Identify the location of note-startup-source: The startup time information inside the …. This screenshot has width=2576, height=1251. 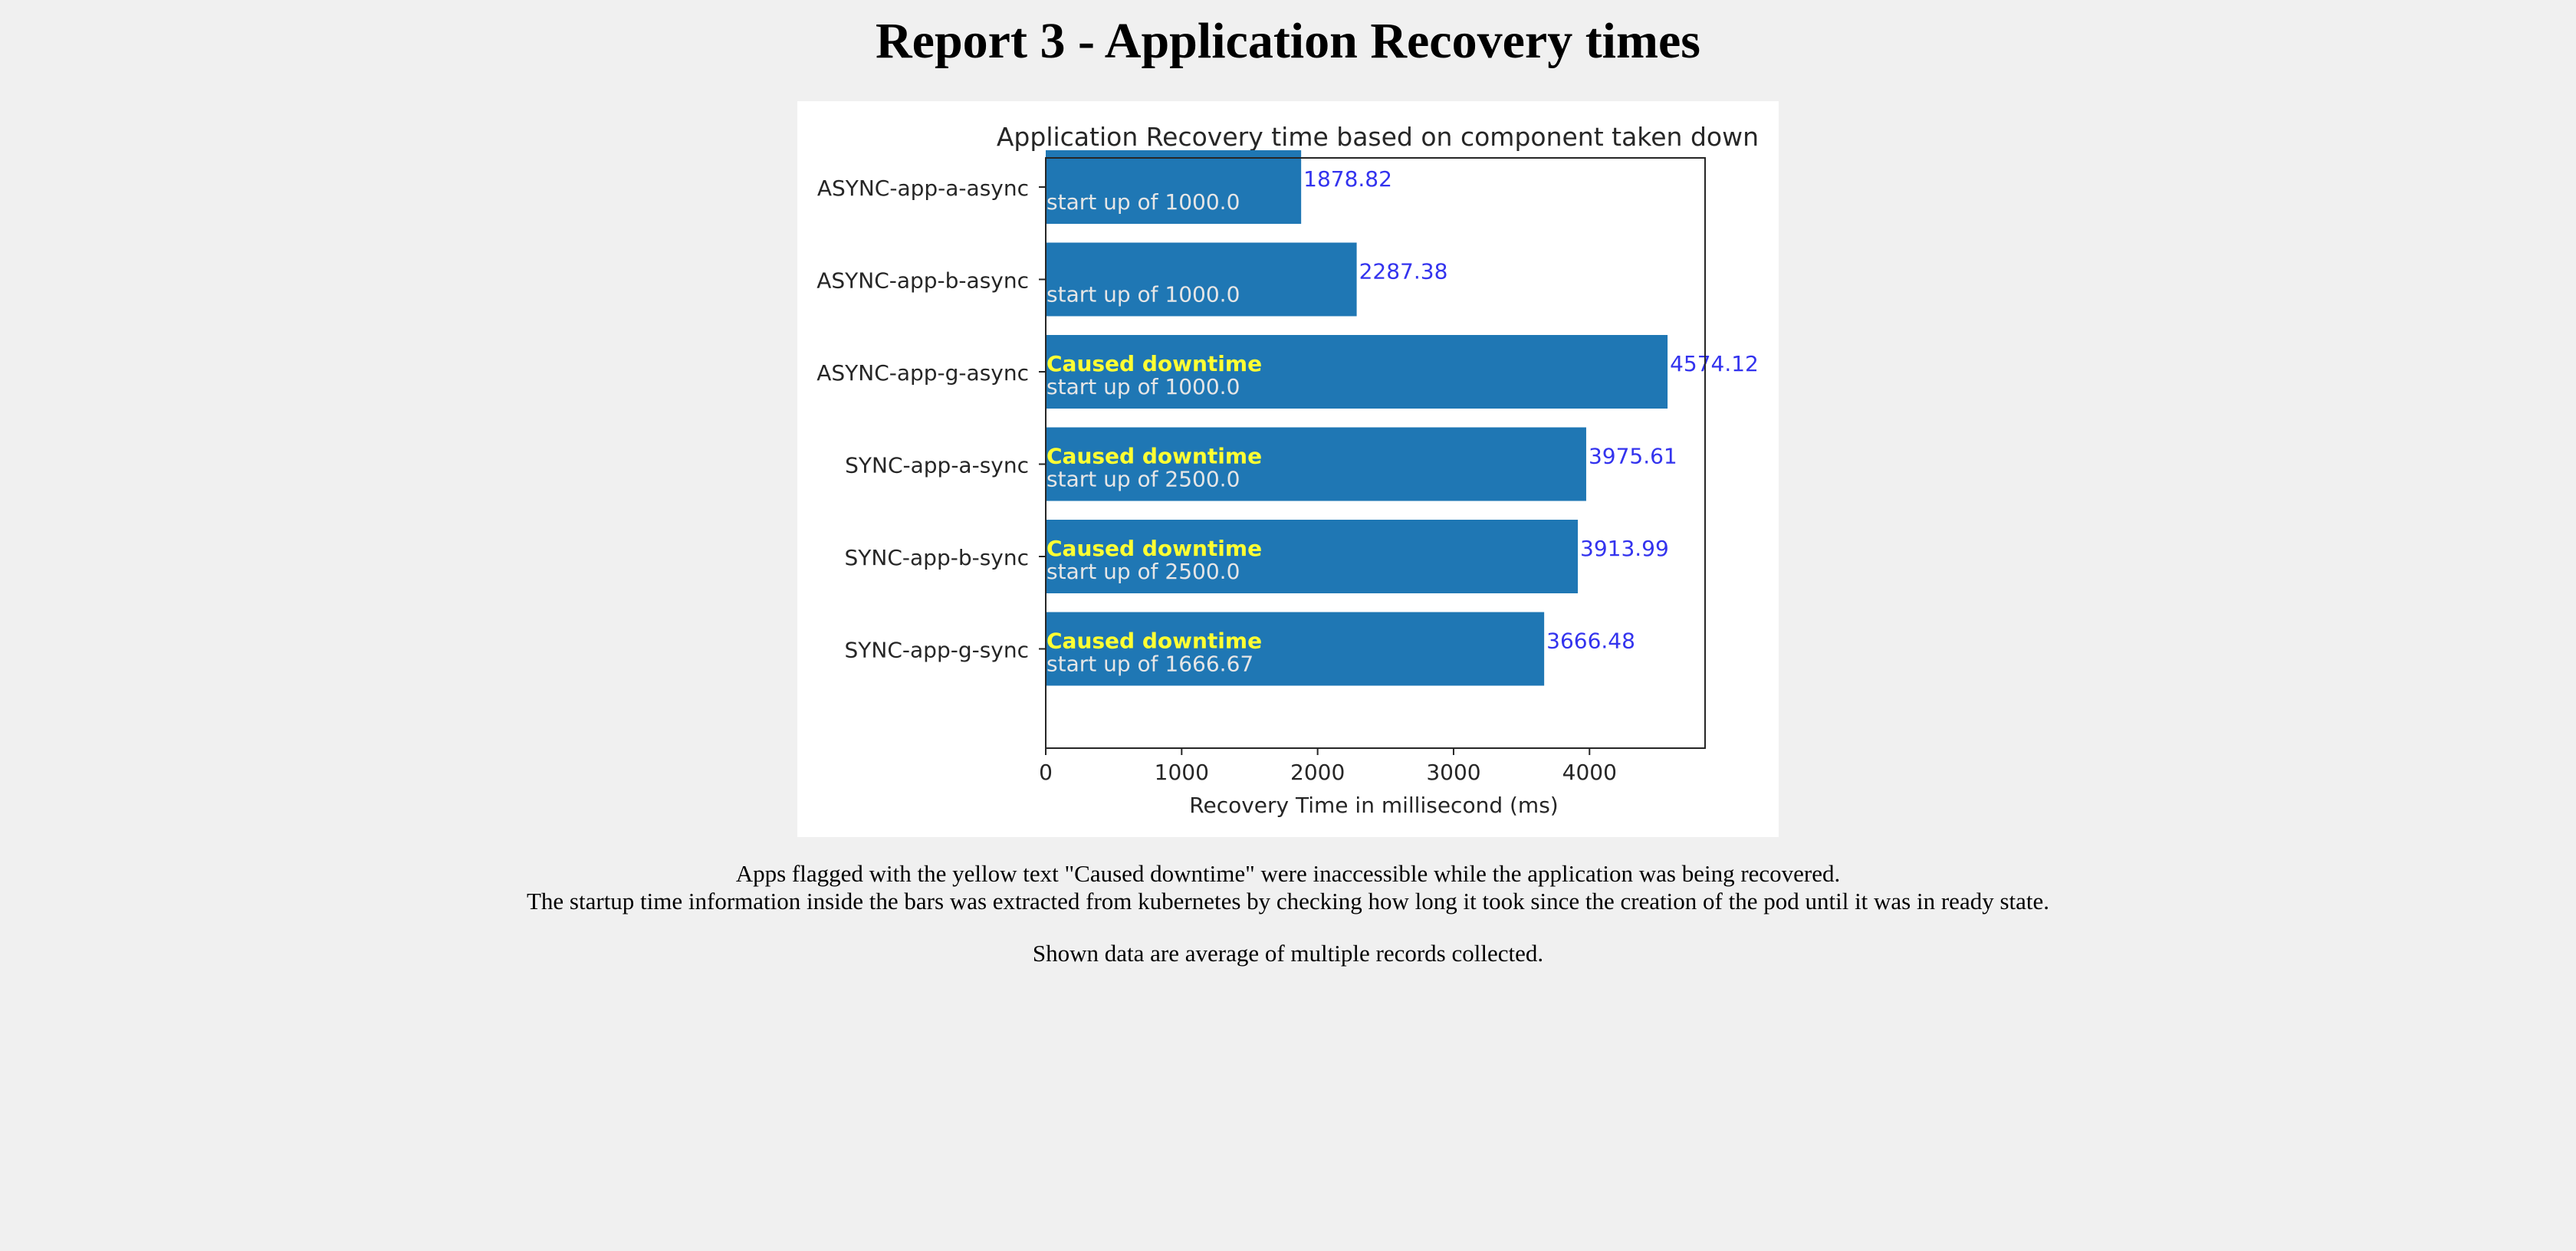
(1288, 901).